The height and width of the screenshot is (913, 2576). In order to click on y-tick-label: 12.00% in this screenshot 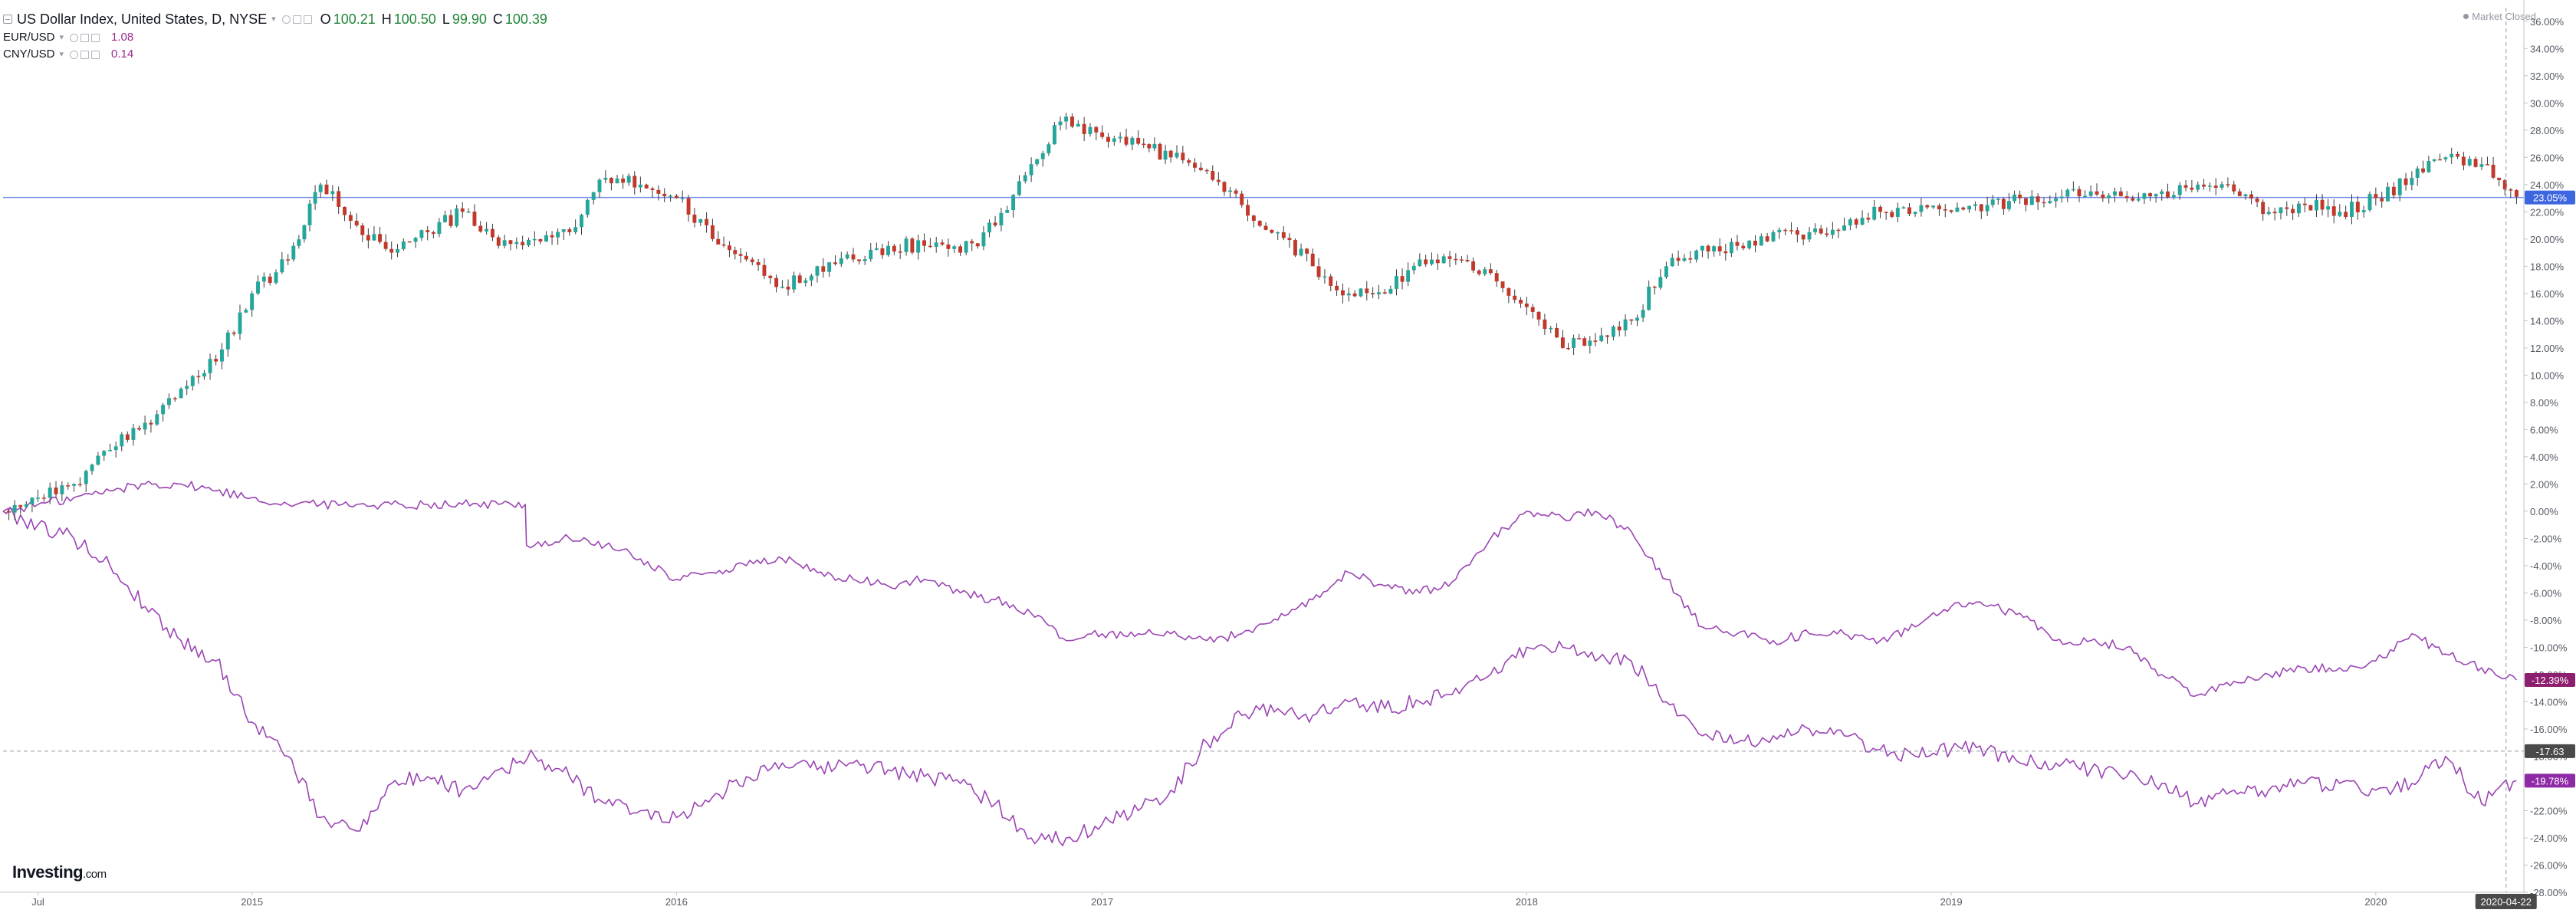, I will do `click(2547, 348)`.